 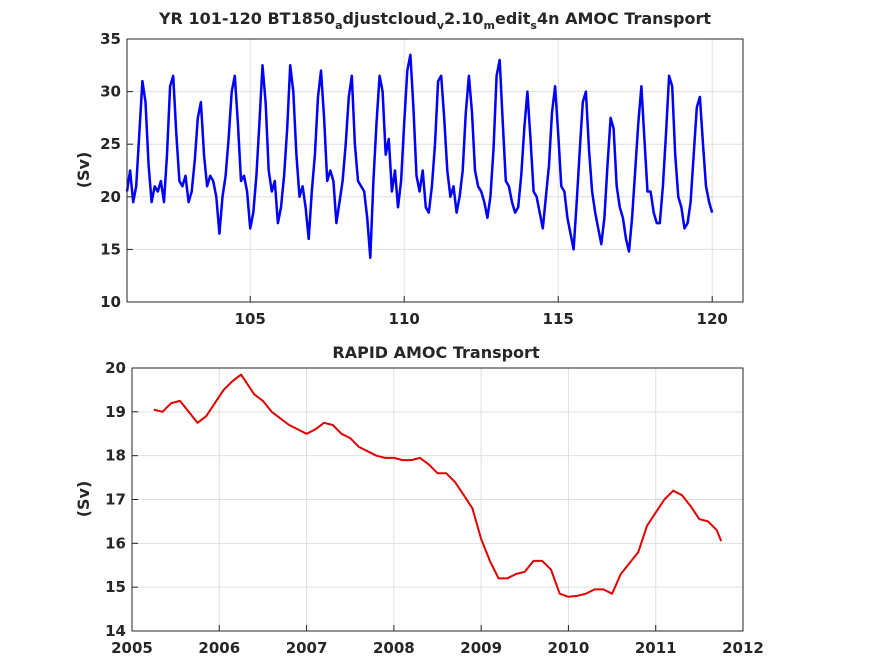 I want to click on y-tick-label: 25, so click(x=110, y=144).